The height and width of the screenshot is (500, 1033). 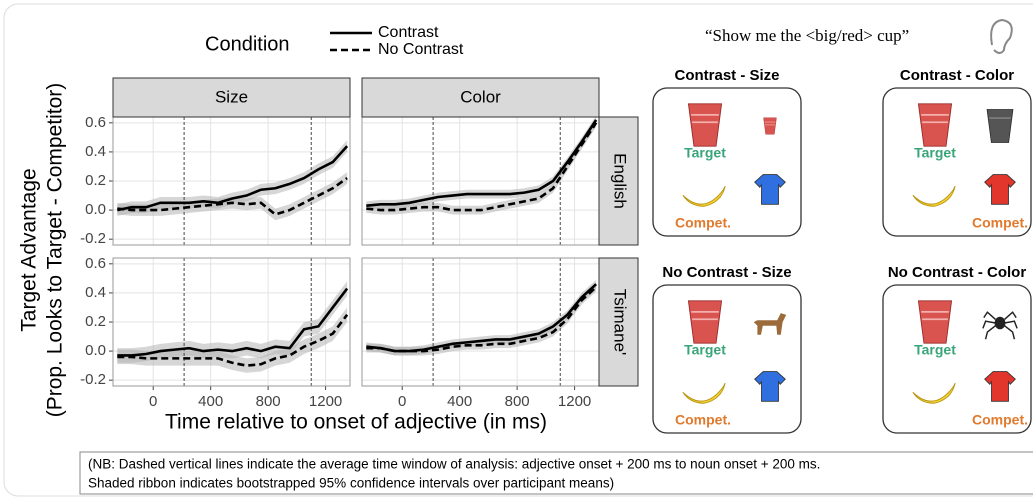 I want to click on facet-label: Tsimane', so click(x=620, y=322).